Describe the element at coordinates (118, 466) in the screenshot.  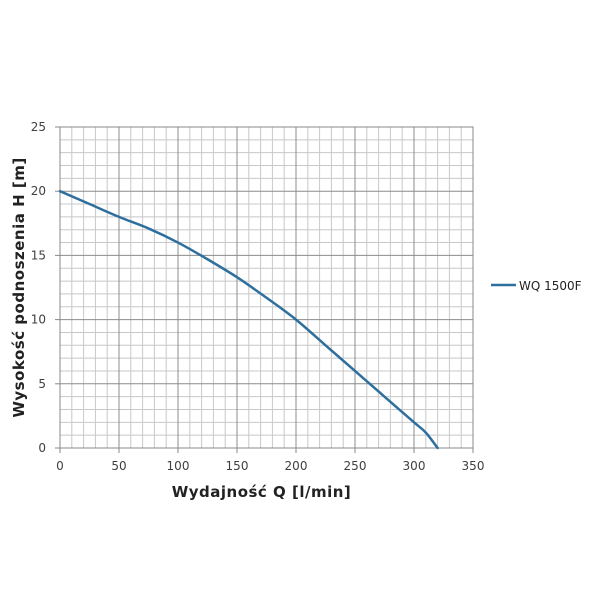
I see `x-tick-label: 50` at that location.